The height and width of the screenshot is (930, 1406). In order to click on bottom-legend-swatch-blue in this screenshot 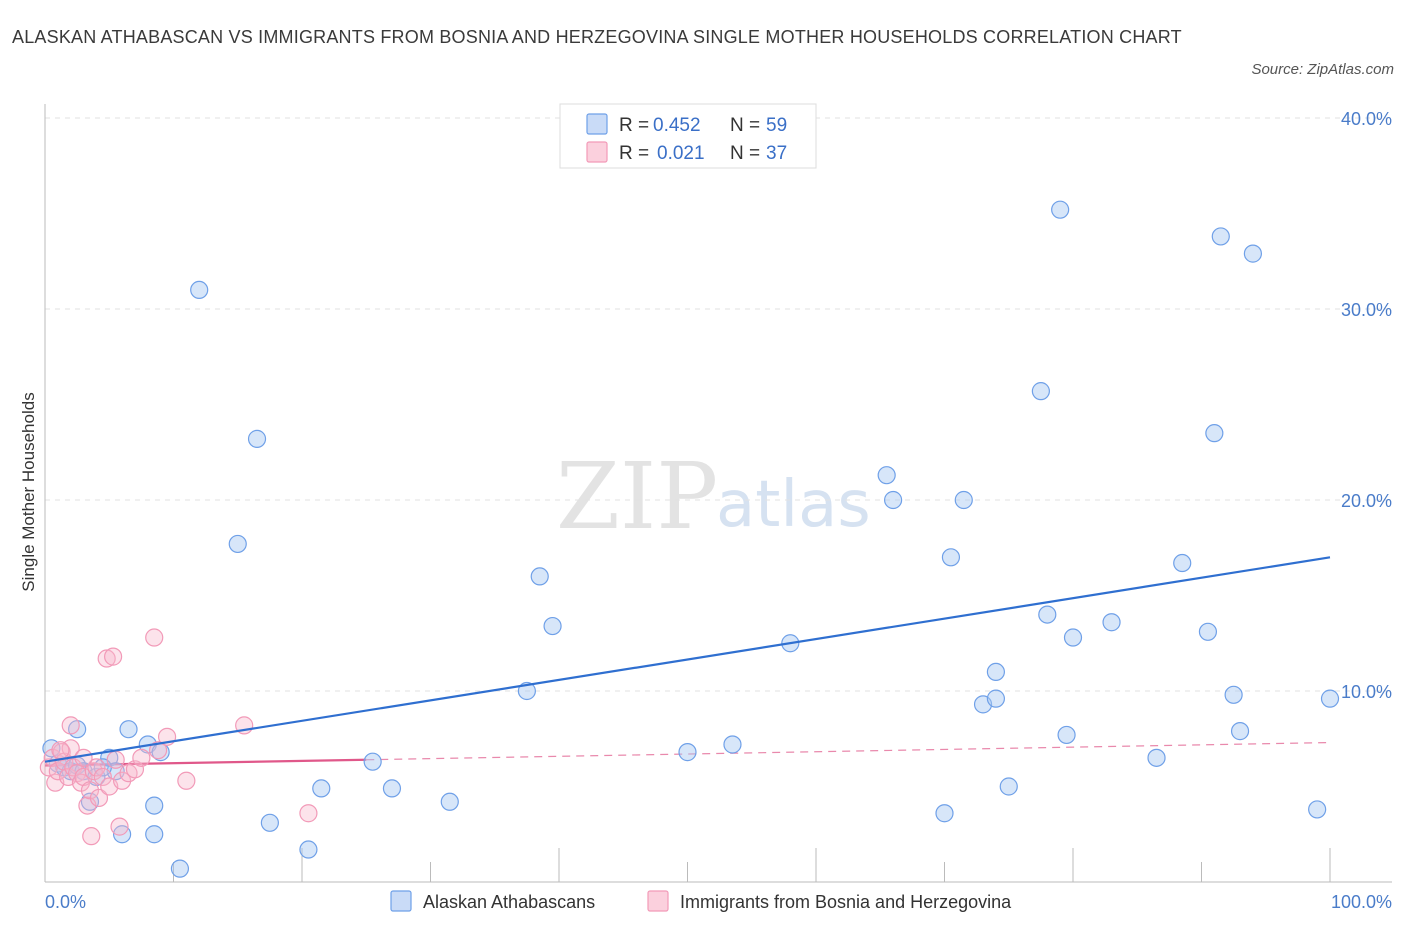, I will do `click(401, 901)`.